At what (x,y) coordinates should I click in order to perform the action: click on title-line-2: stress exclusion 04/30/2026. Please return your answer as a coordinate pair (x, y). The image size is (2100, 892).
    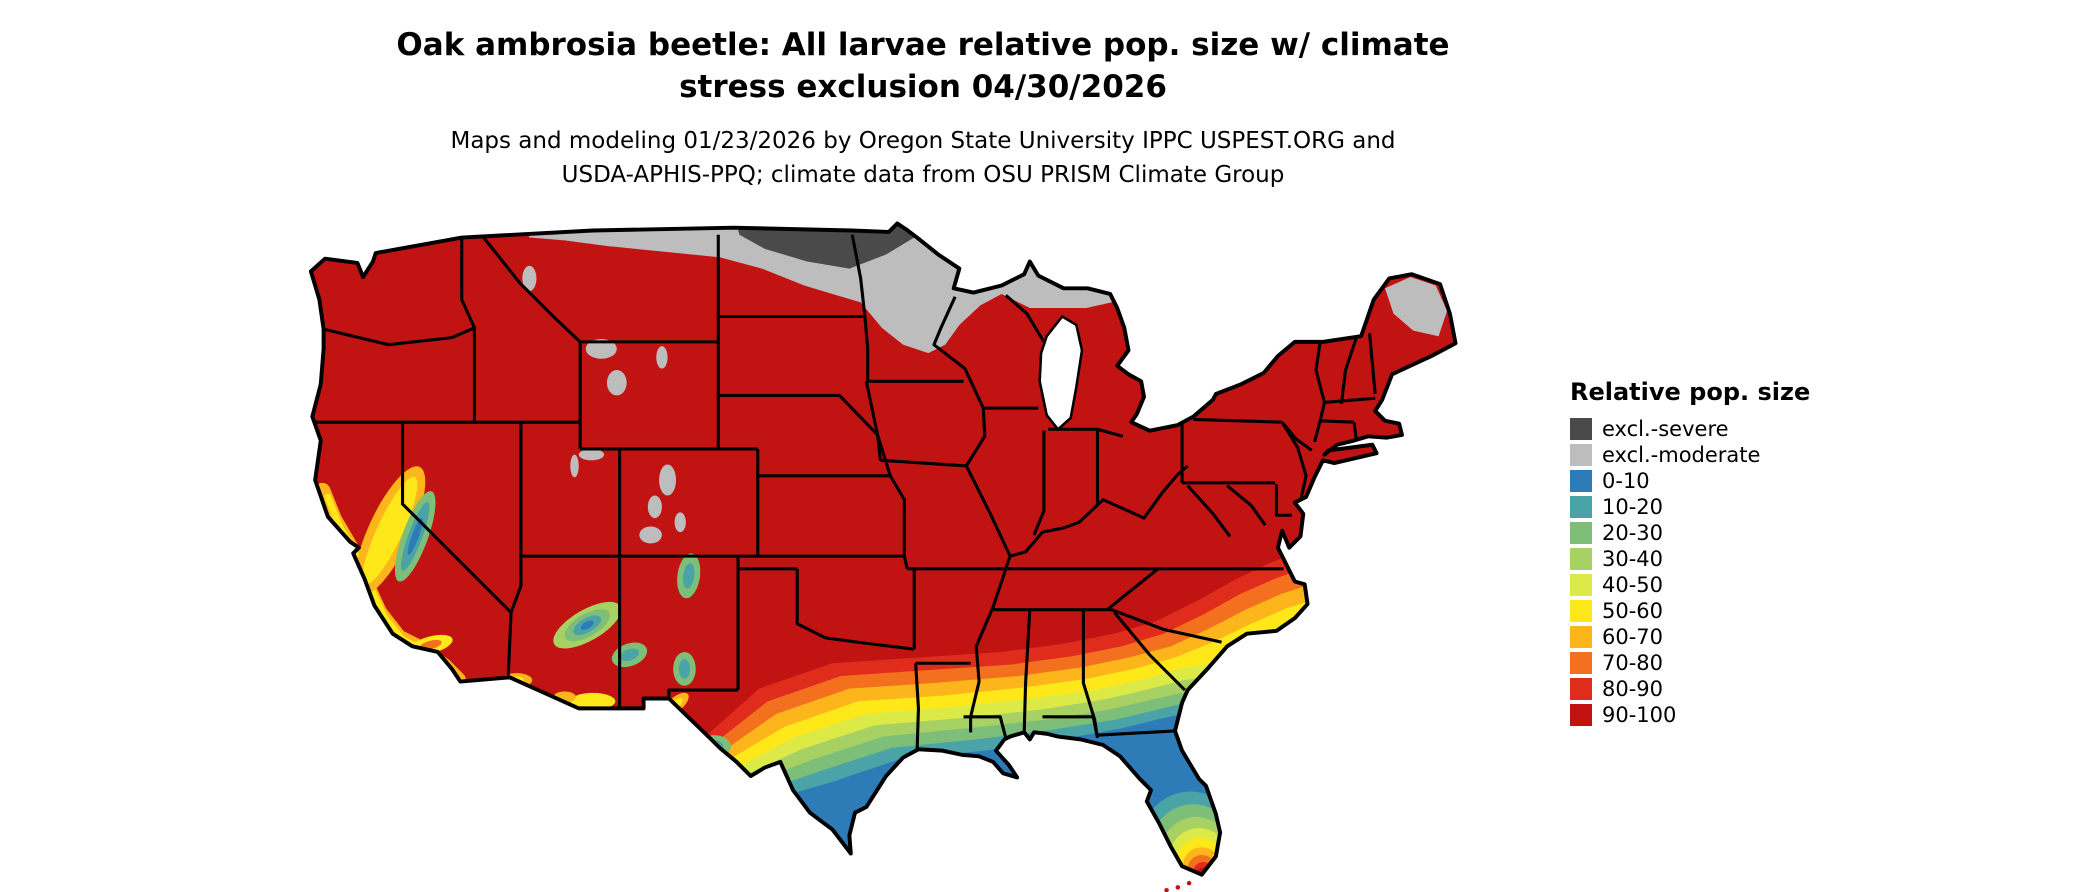
    Looking at the image, I should click on (923, 87).